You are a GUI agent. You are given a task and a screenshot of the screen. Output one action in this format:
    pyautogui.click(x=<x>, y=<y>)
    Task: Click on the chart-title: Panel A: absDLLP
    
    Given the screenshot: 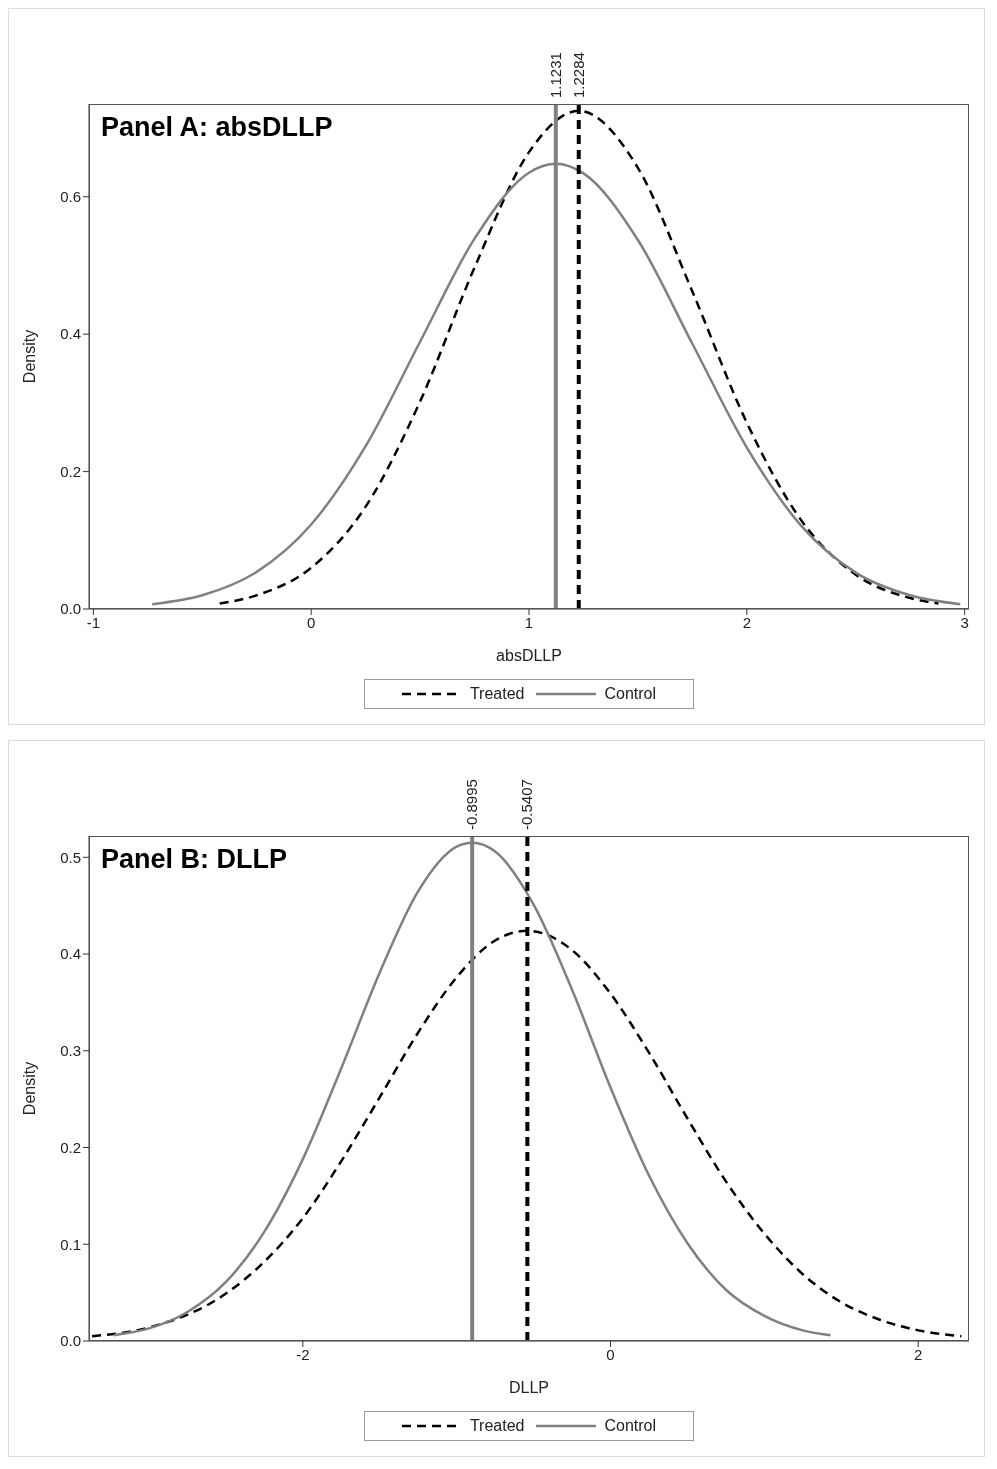 What is the action you would take?
    pyautogui.click(x=217, y=127)
    